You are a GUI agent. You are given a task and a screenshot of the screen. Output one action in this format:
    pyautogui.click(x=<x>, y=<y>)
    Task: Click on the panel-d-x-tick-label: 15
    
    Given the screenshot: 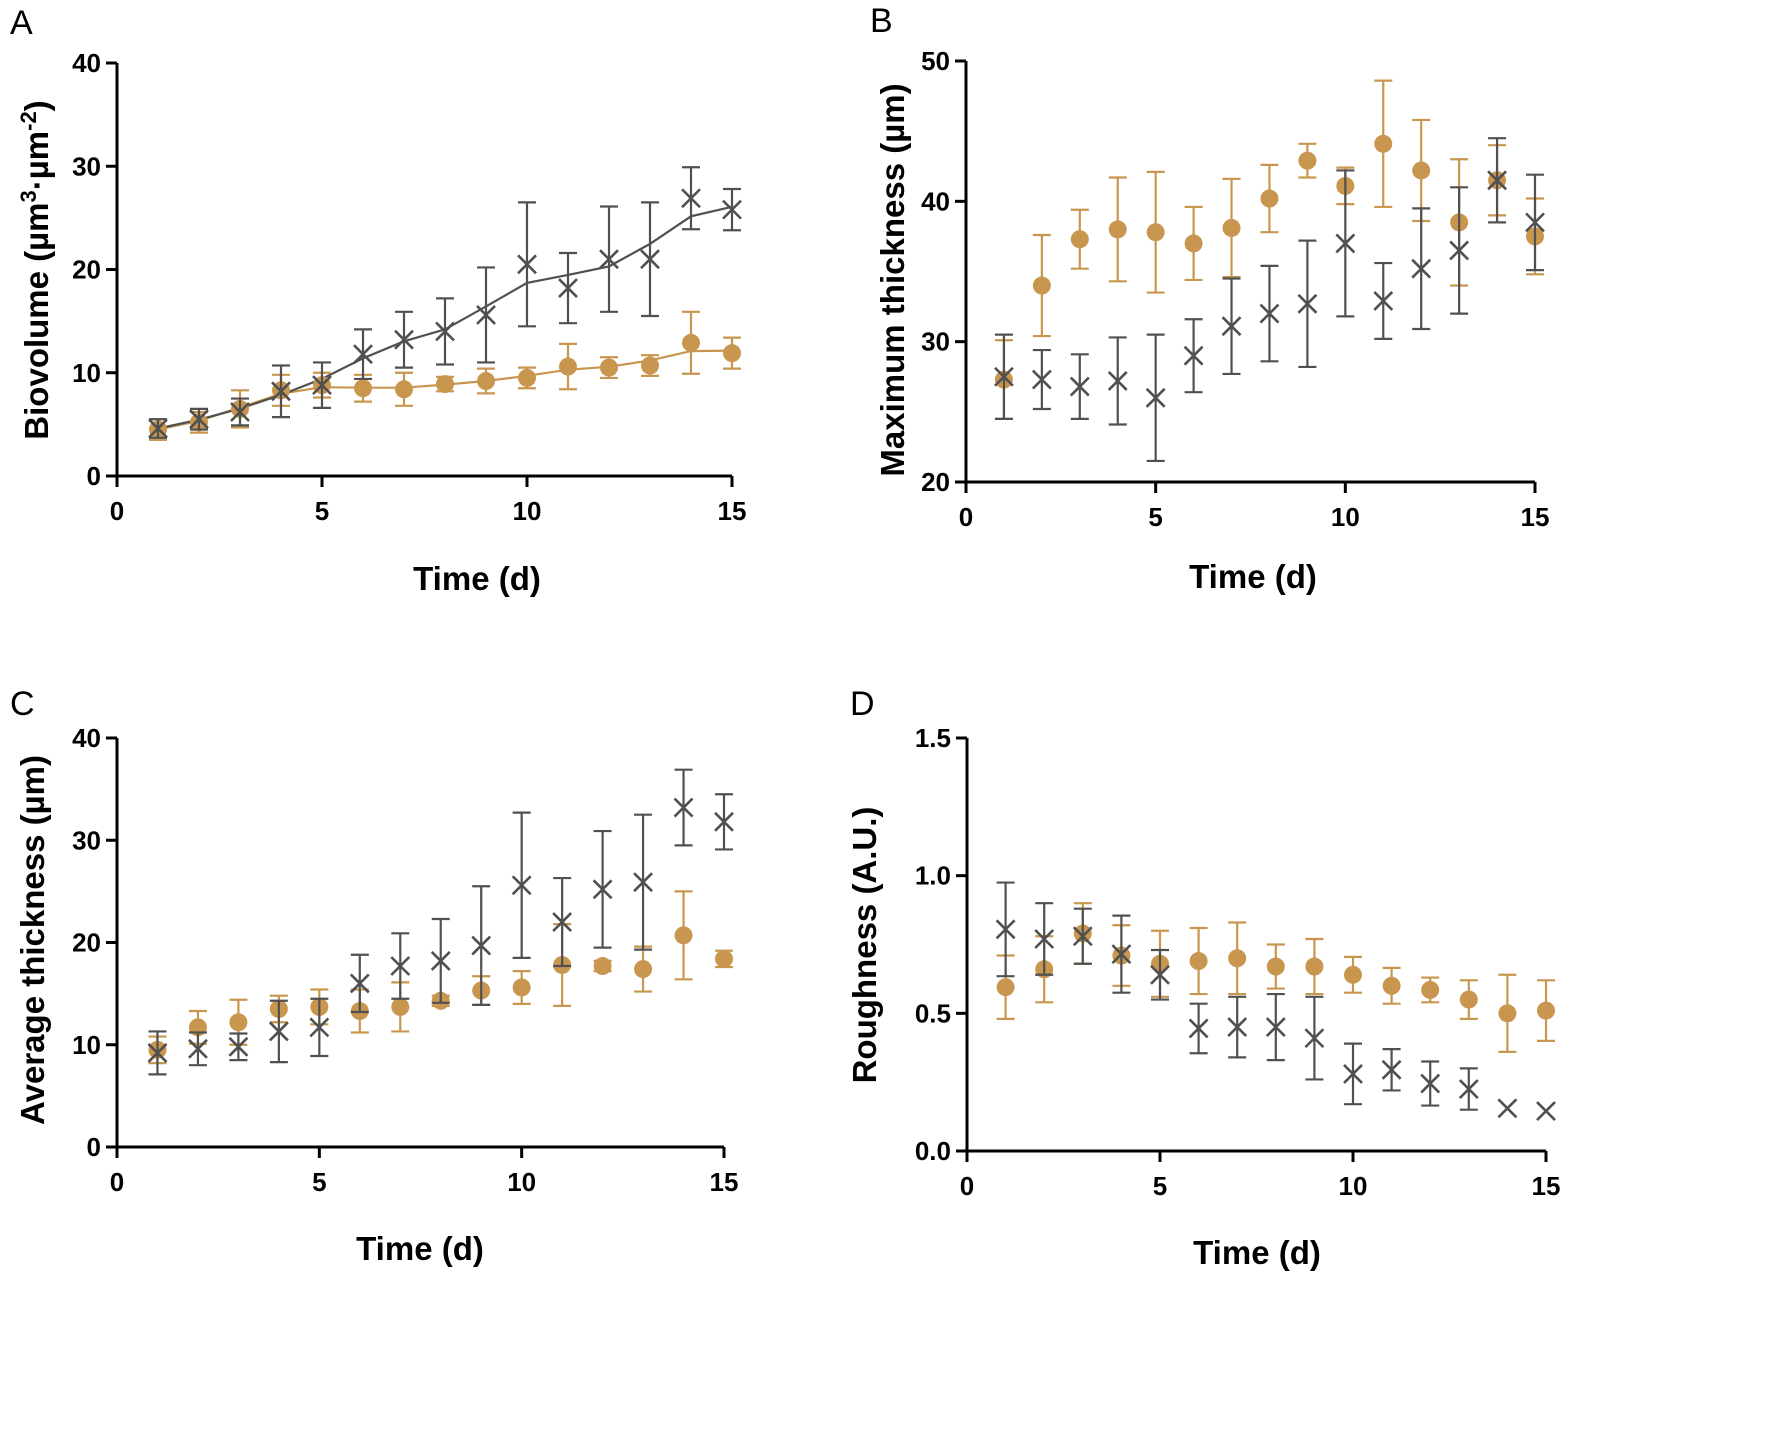 What is the action you would take?
    pyautogui.click(x=1546, y=1186)
    